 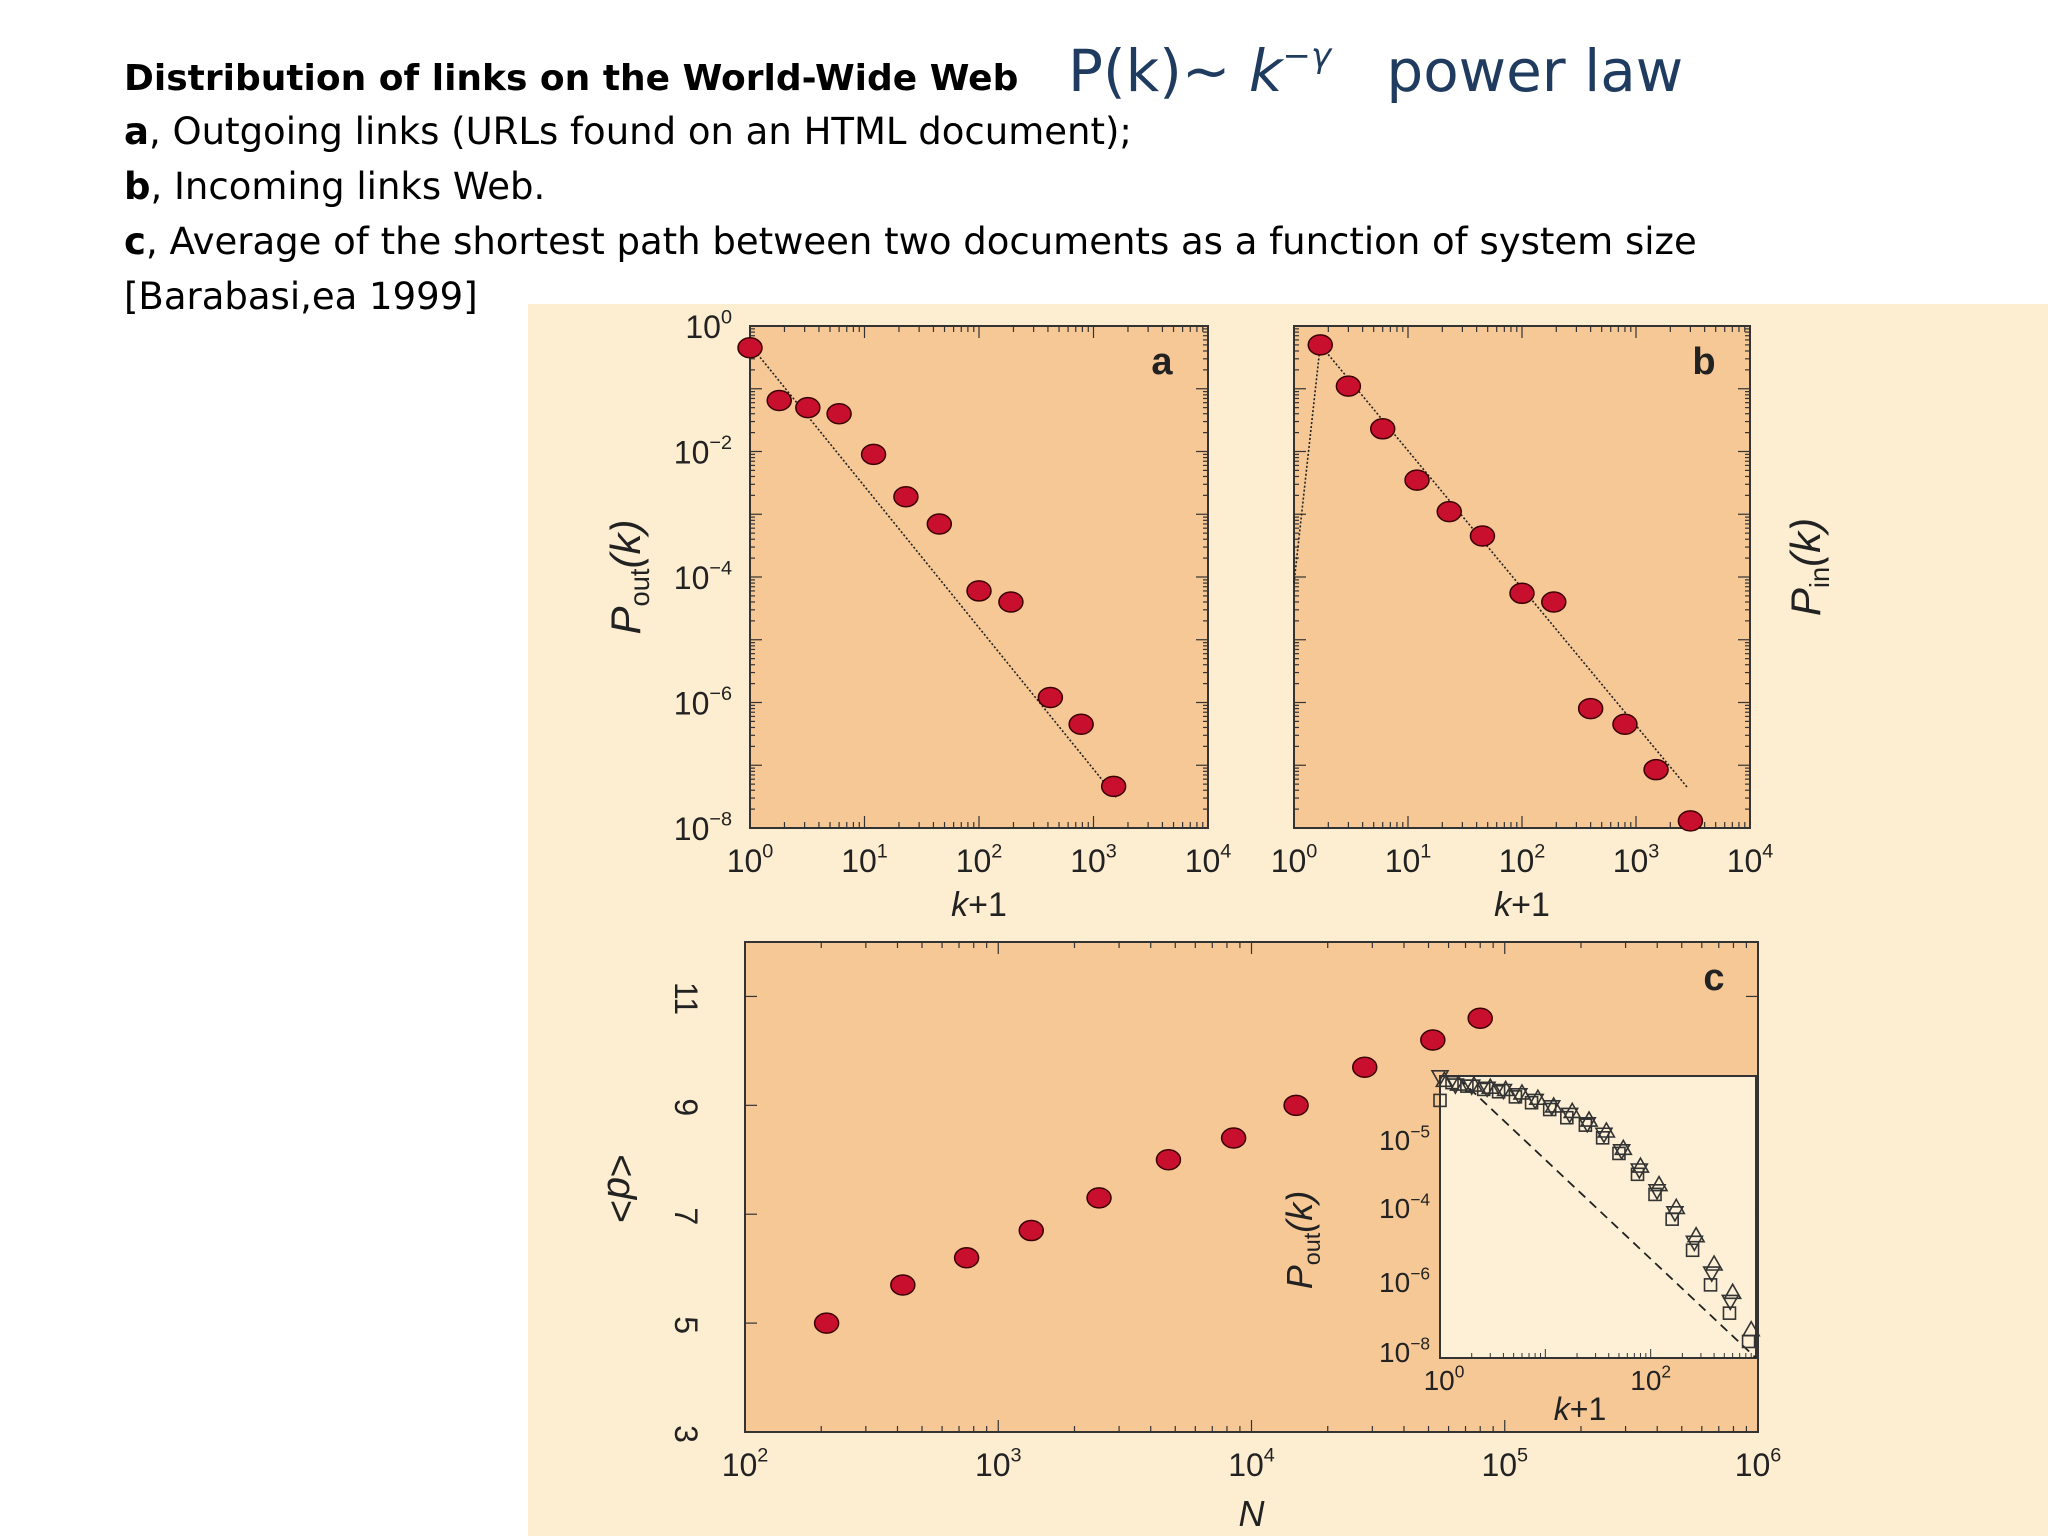 I want to click on panel-b-ylabel-sub: in, so click(x=1819, y=577).